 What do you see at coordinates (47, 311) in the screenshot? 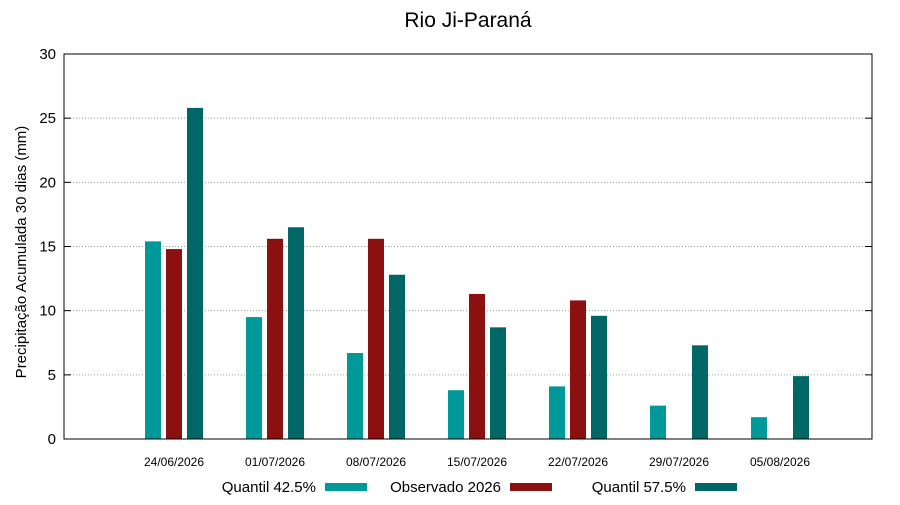
I see `y-tick-label: 10` at bounding box center [47, 311].